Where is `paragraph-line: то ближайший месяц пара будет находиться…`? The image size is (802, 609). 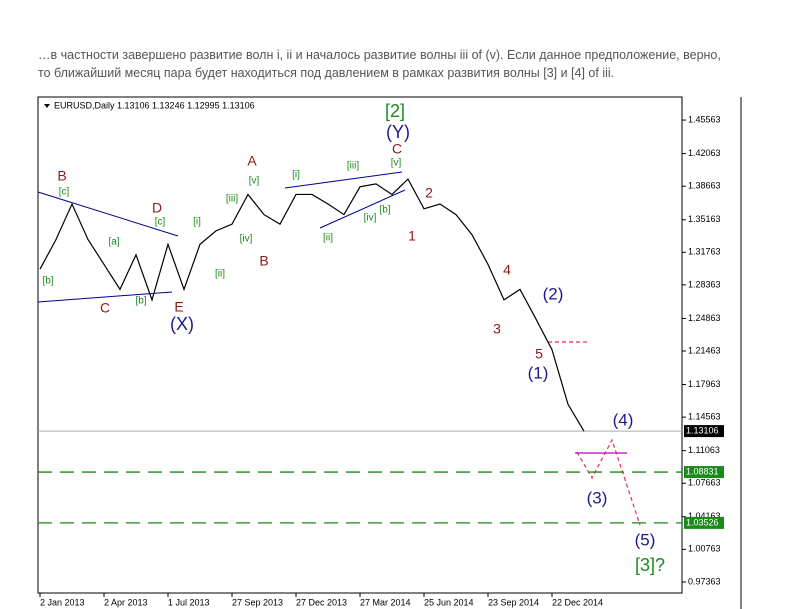 paragraph-line: то ближайший месяц пара будет находиться… is located at coordinates (326, 73).